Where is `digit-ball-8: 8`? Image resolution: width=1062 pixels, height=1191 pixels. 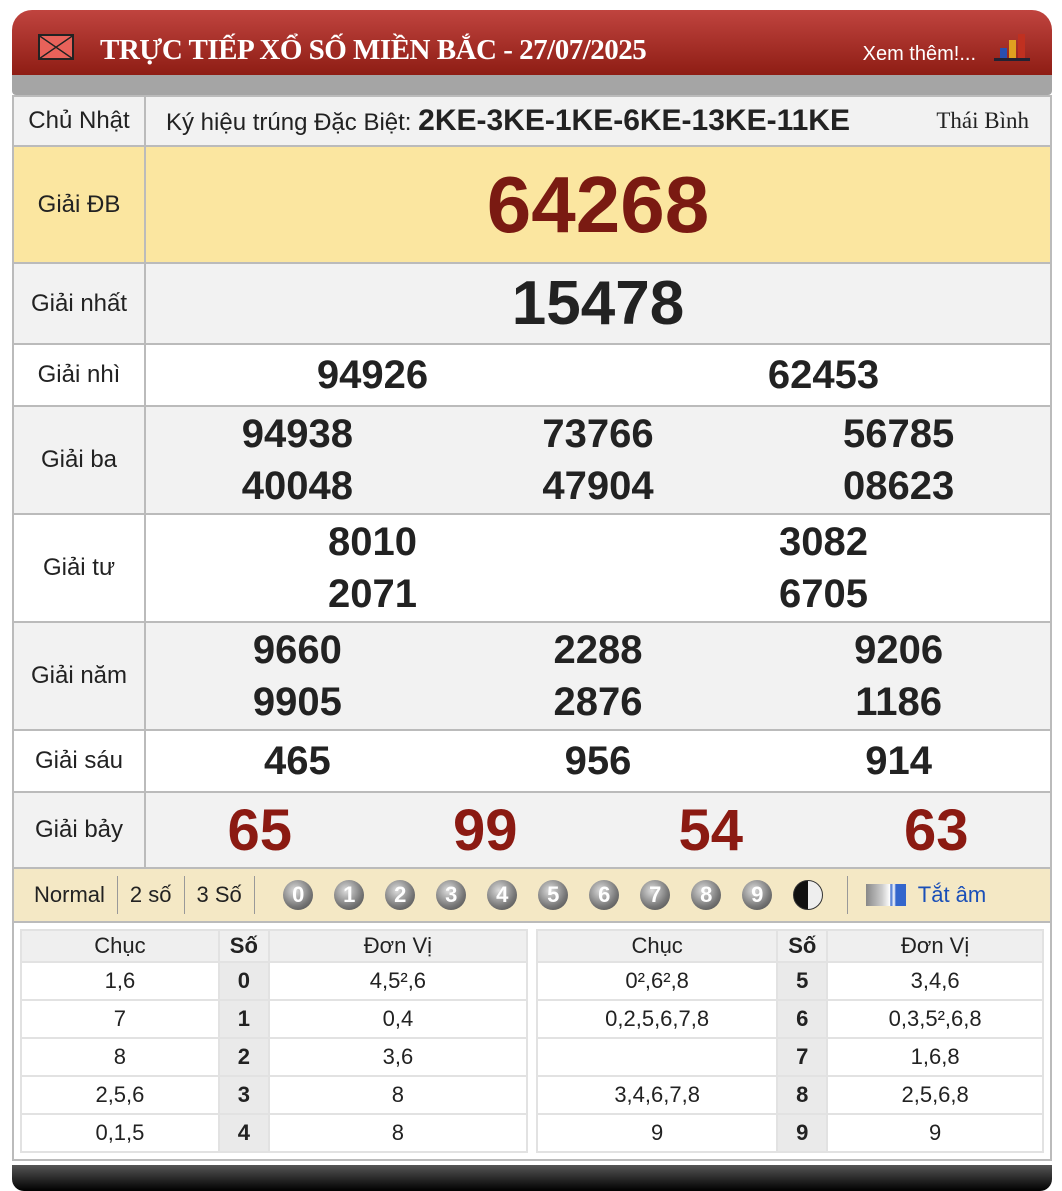 digit-ball-8: 8 is located at coordinates (706, 895).